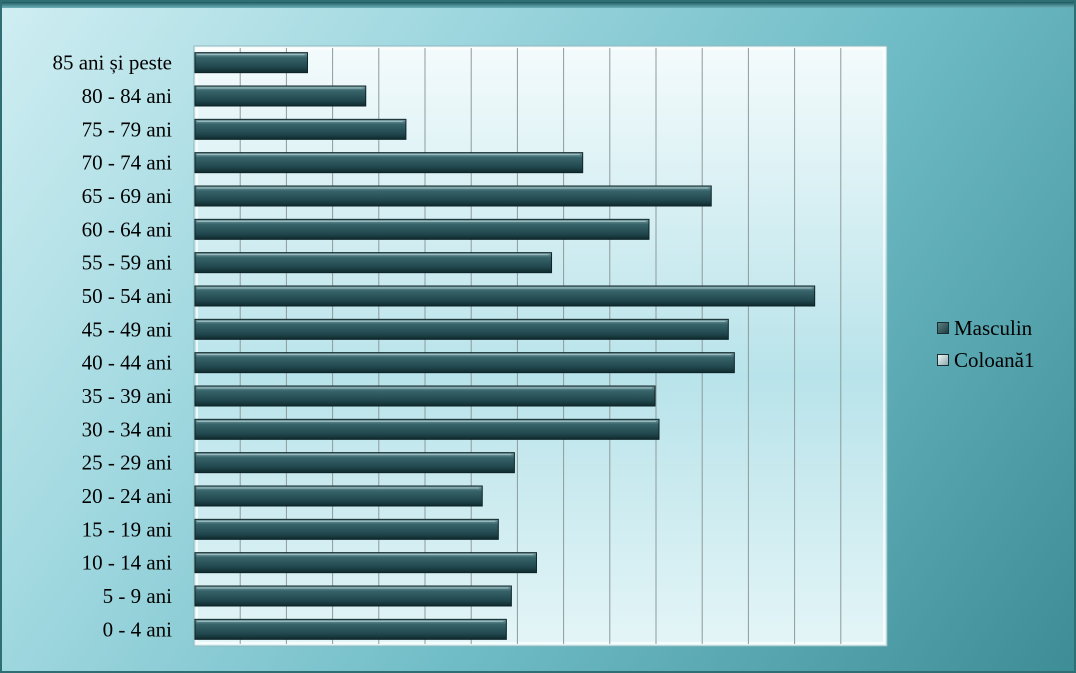  Describe the element at coordinates (127, 96) in the screenshot. I see `category-label: 80 - 84 ani` at that location.